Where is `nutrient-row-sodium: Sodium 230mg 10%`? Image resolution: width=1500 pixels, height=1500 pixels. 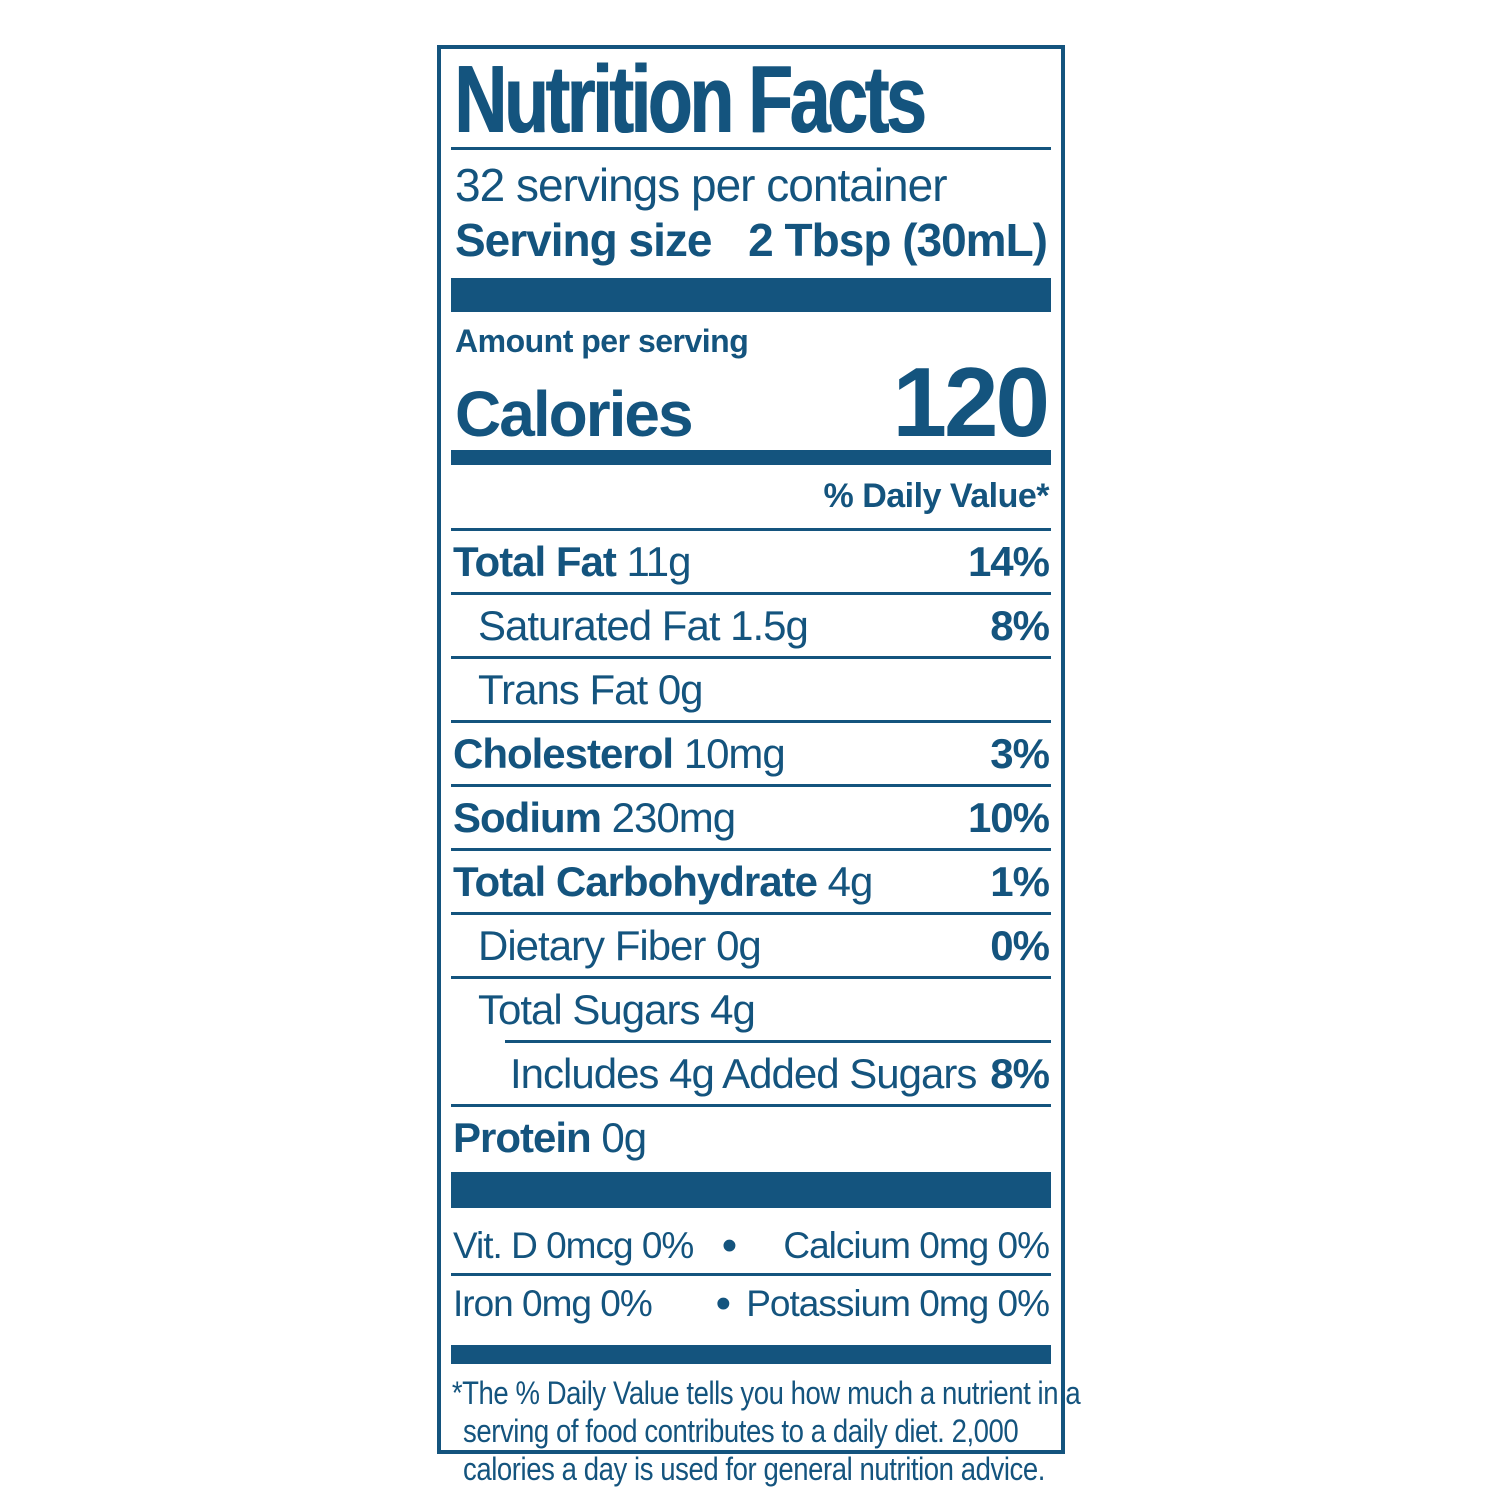 nutrient-row-sodium: Sodium 230mg 10% is located at coordinates (751, 817).